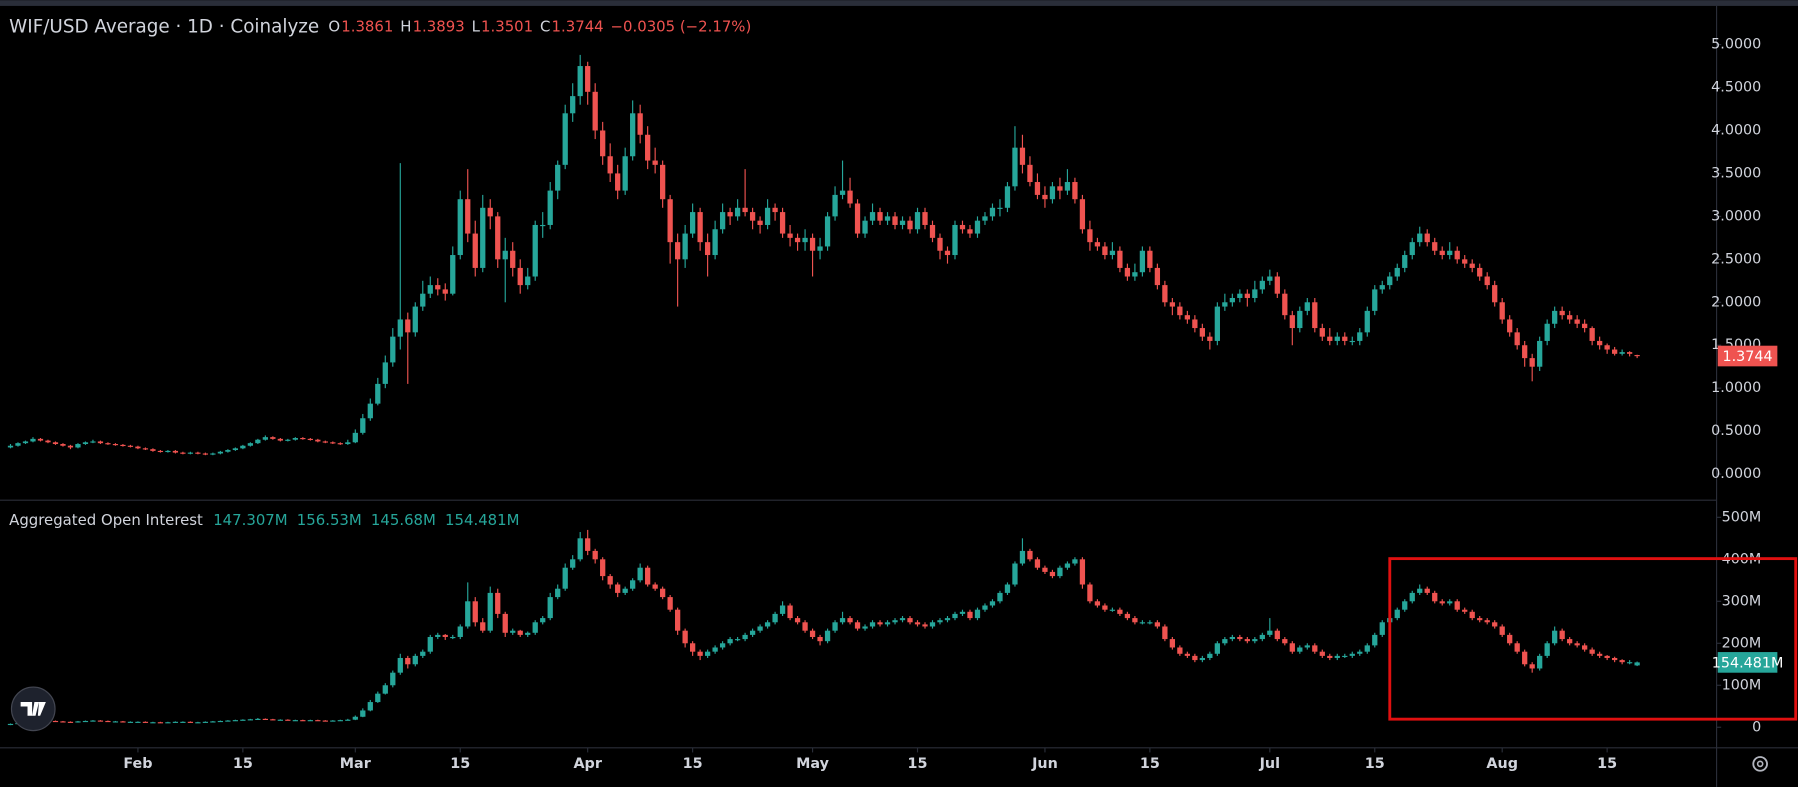  Describe the element at coordinates (1736, 388) in the screenshot. I see `y-tick-label: 1.0000` at that location.